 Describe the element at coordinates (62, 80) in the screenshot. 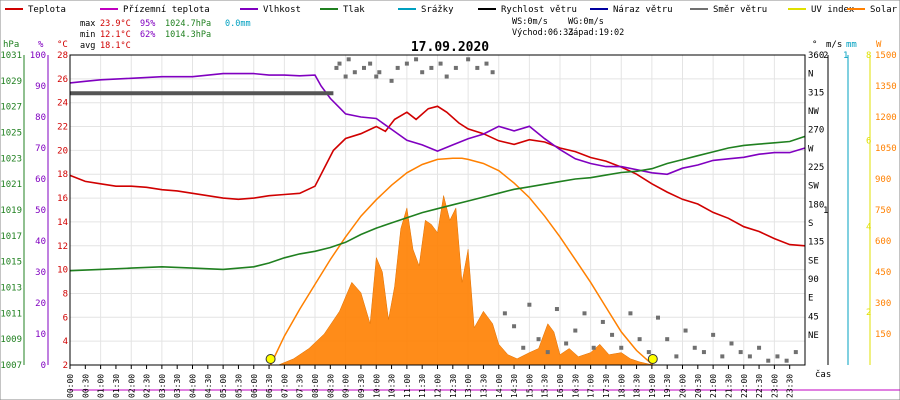

I see `temperature-tick-label: 26` at that location.